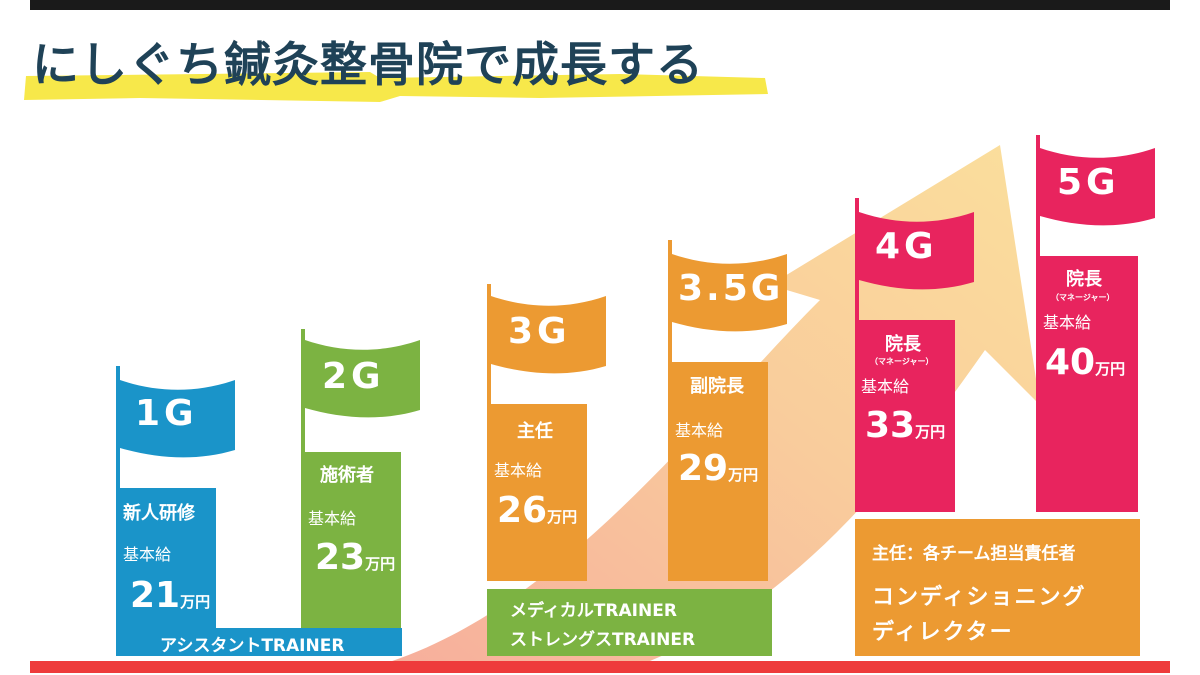 Image resolution: width=1200 pixels, height=675 pixels. I want to click on salary-box-3g, so click(537, 492).